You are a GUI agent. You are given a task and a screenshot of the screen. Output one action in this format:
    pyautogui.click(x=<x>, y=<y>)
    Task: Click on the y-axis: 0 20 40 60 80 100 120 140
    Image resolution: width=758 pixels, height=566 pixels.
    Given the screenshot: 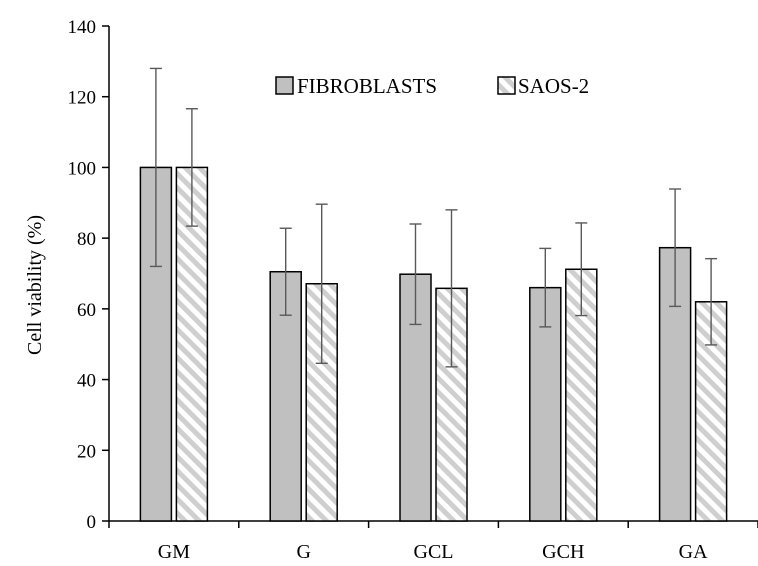 What is the action you would take?
    pyautogui.click(x=89, y=275)
    